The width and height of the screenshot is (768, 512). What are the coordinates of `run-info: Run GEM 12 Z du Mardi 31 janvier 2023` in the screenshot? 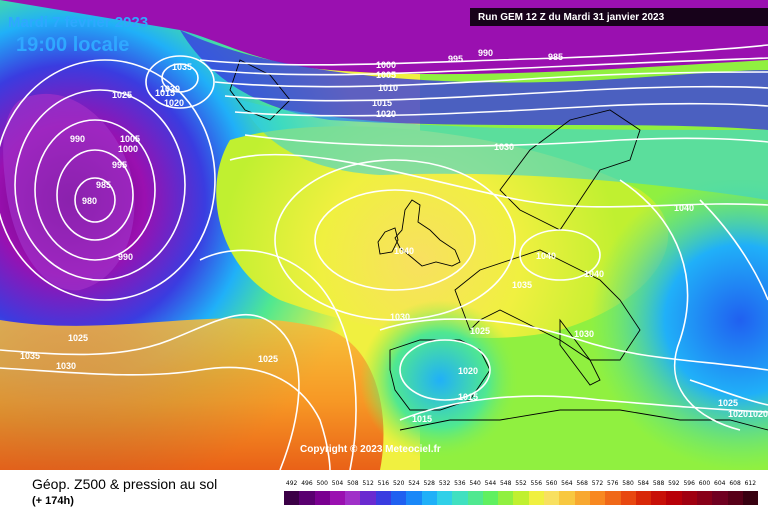 It's located at (571, 17).